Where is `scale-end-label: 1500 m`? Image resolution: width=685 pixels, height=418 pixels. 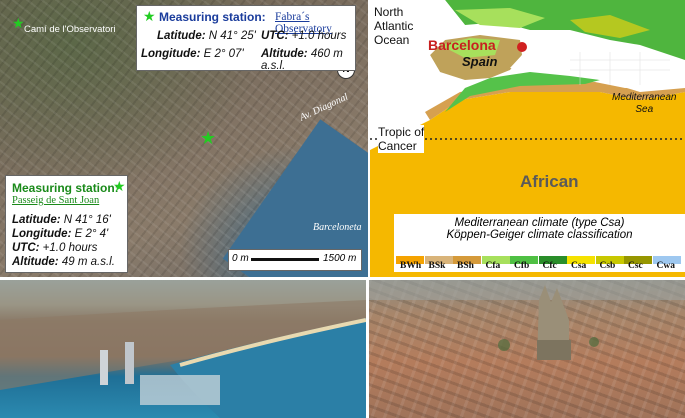
scale-end-label: 1500 m is located at coordinates (340, 258).